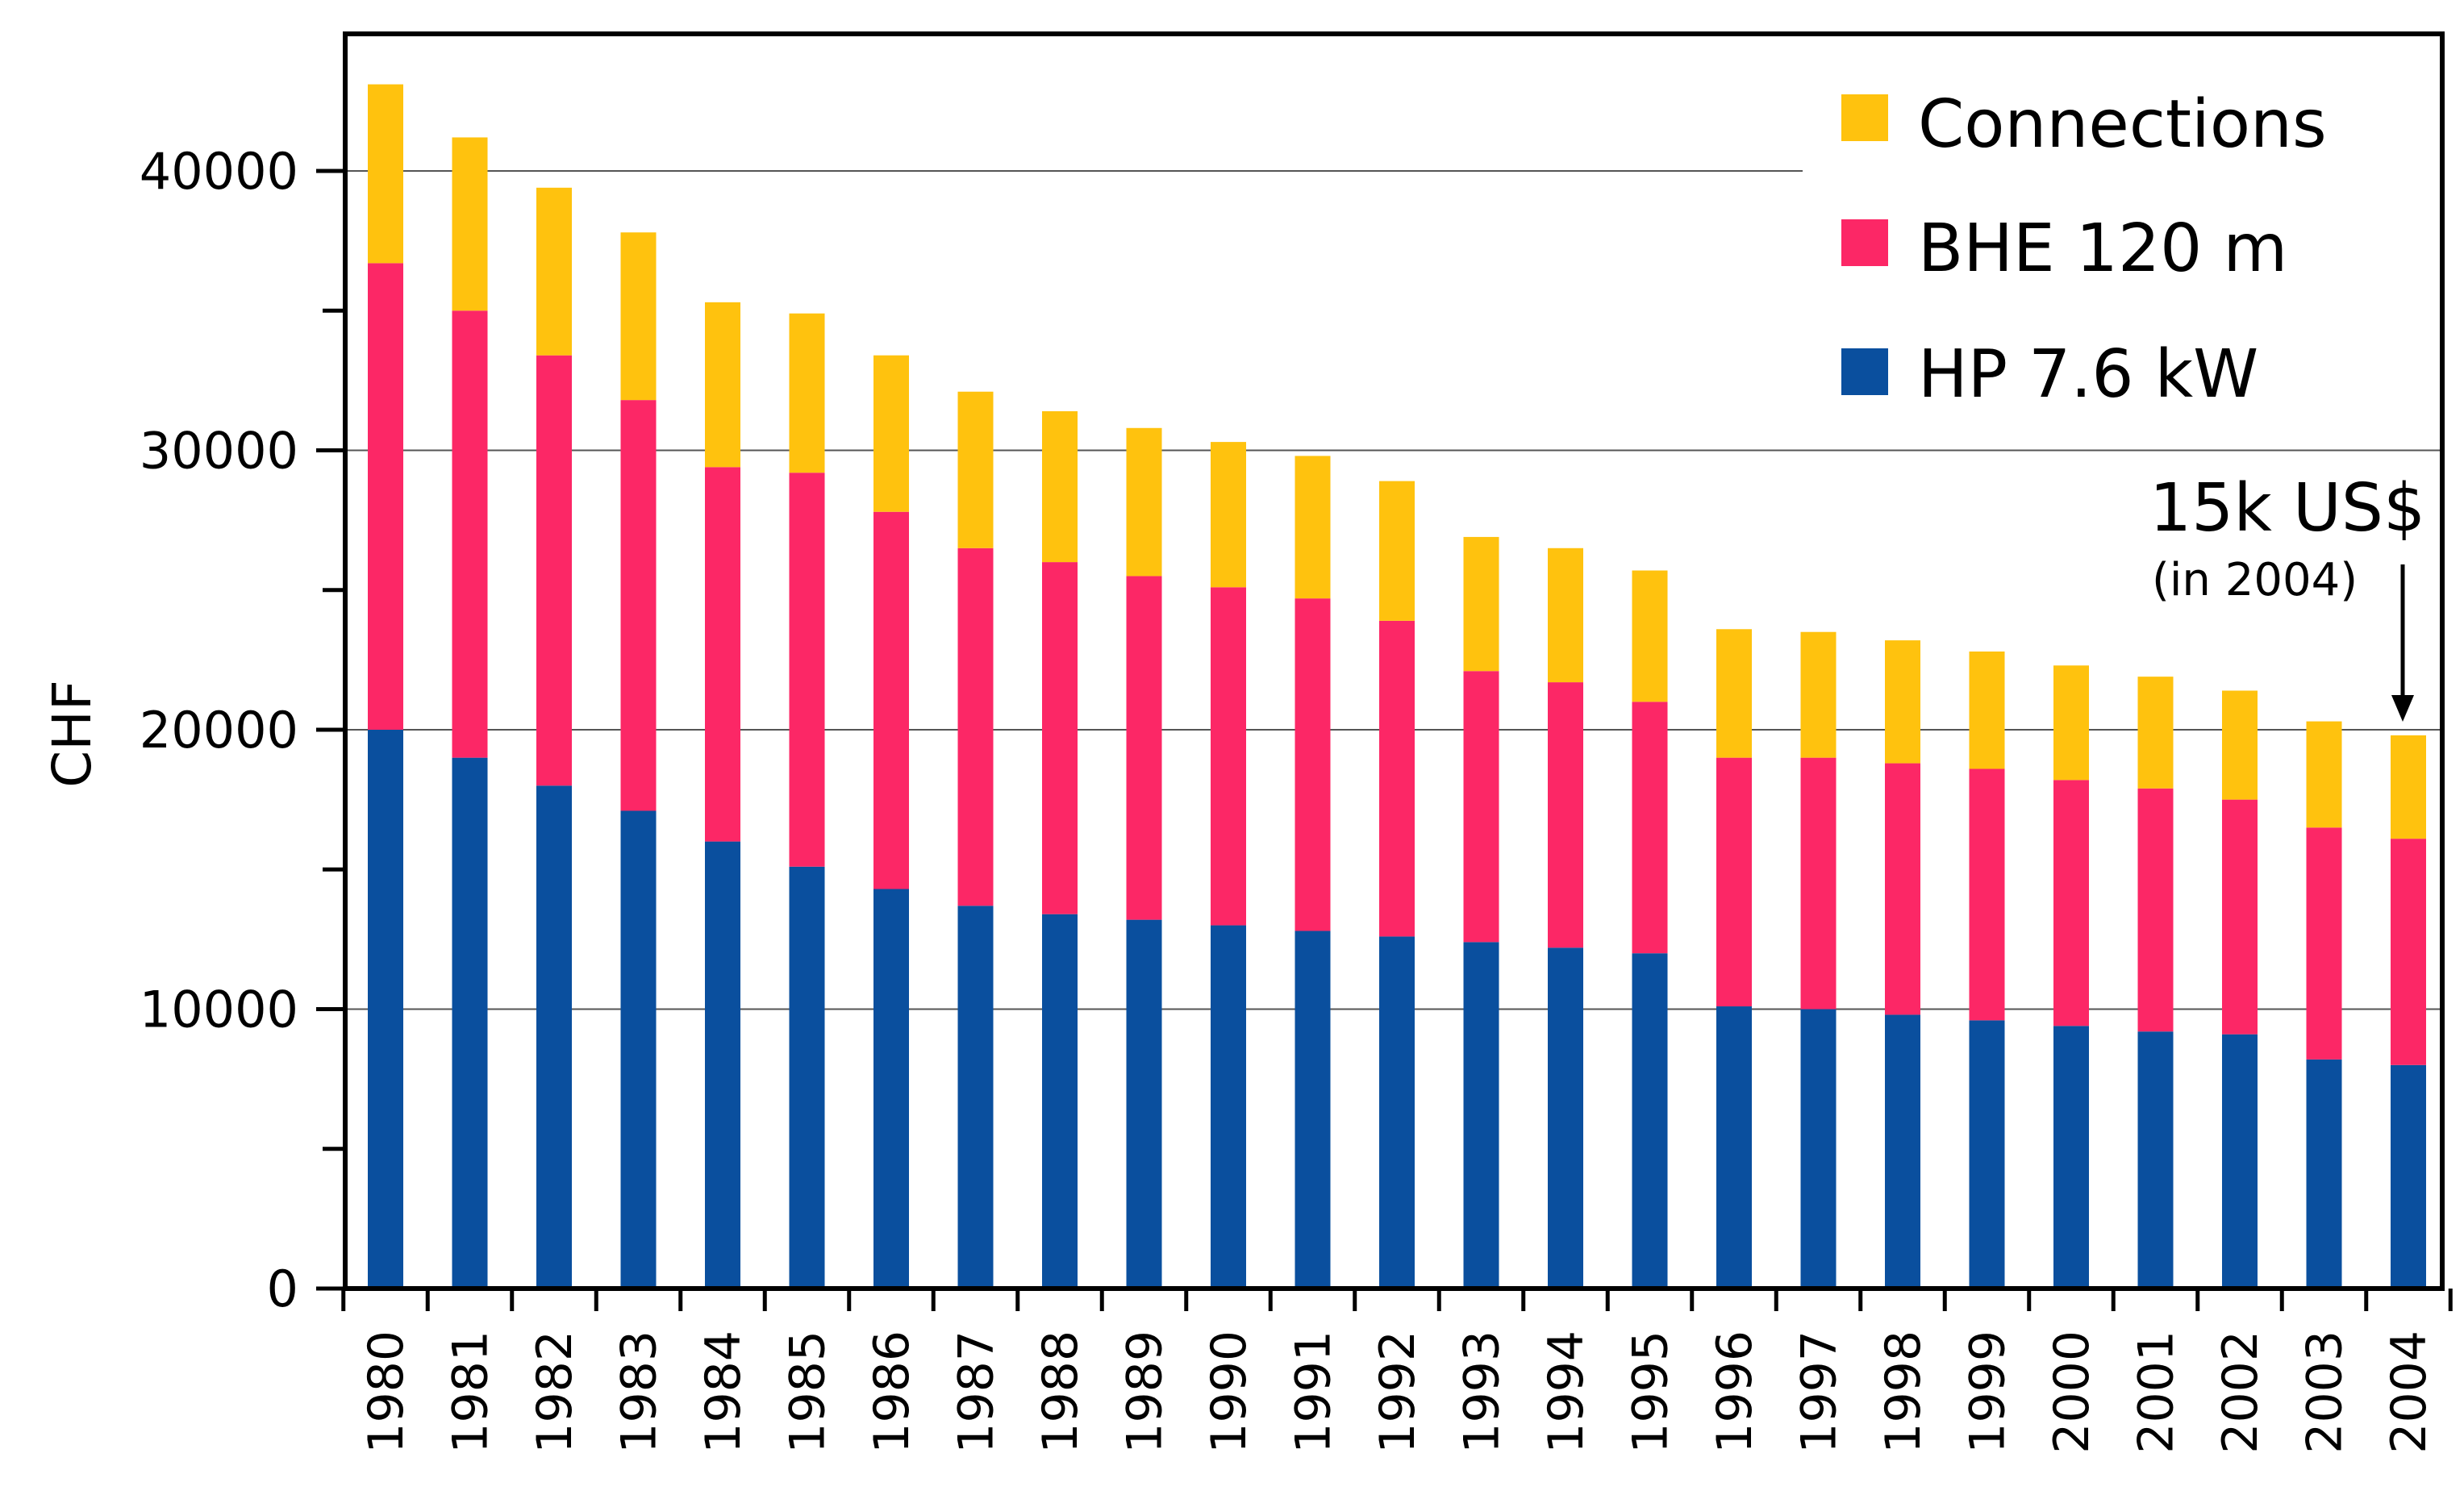 This screenshot has width=2464, height=1499. Describe the element at coordinates (1734, 693) in the screenshot. I see `bar-connections-1996` at that location.